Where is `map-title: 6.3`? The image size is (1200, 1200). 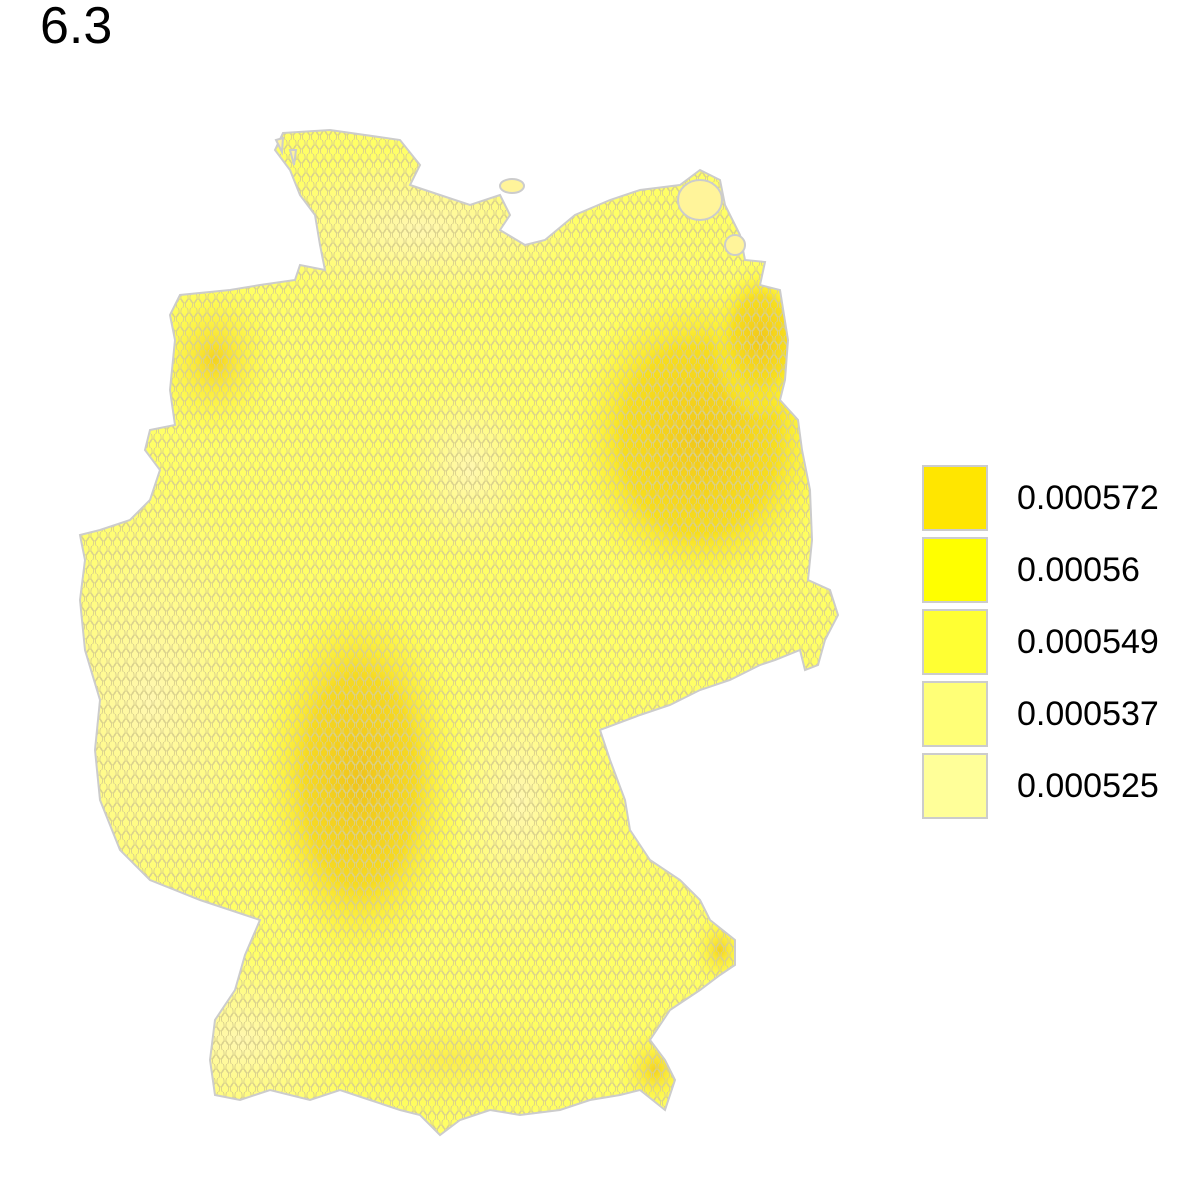
map-title: 6.3 is located at coordinates (76, 27).